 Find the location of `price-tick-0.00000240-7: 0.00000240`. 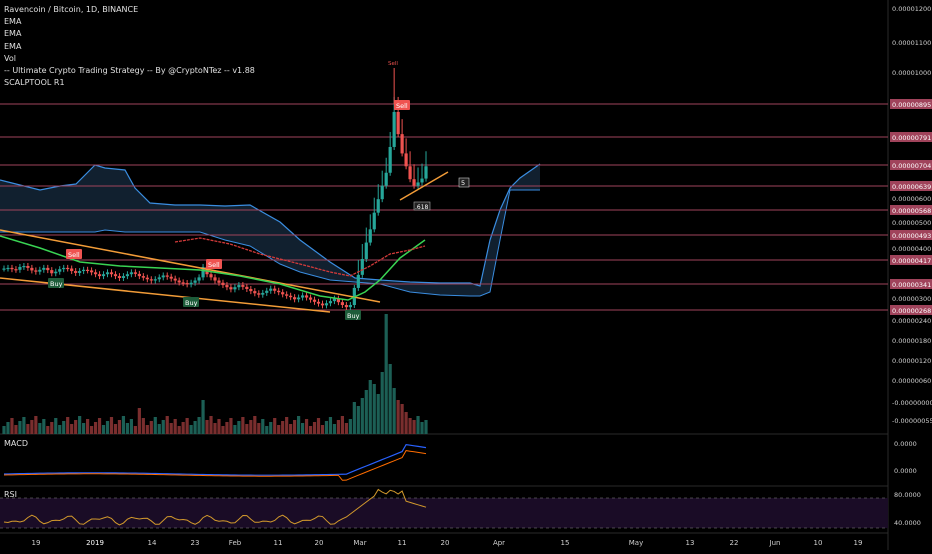

price-tick-0.00000240-7: 0.00000240 is located at coordinates (911, 321).